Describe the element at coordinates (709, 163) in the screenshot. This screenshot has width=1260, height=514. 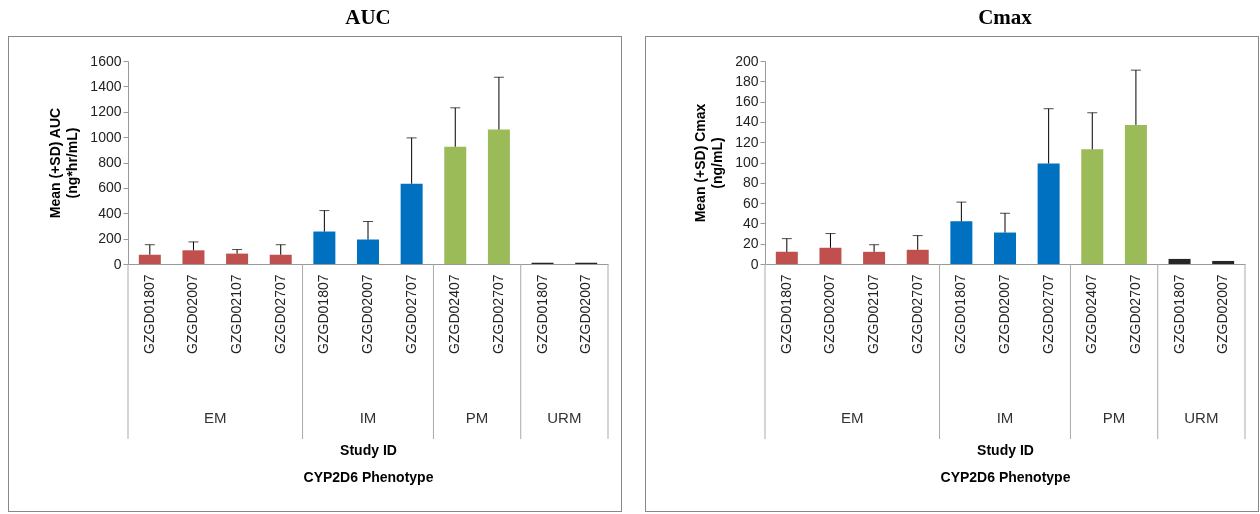
I see `y-axis-title: Mean (+SD) Cmax (ng/mL)` at that location.